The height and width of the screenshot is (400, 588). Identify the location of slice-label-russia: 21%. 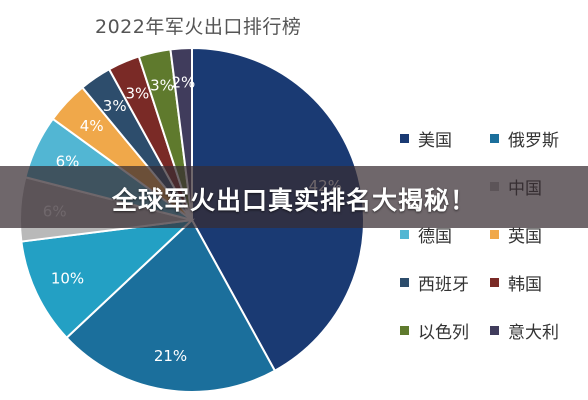
(170, 356).